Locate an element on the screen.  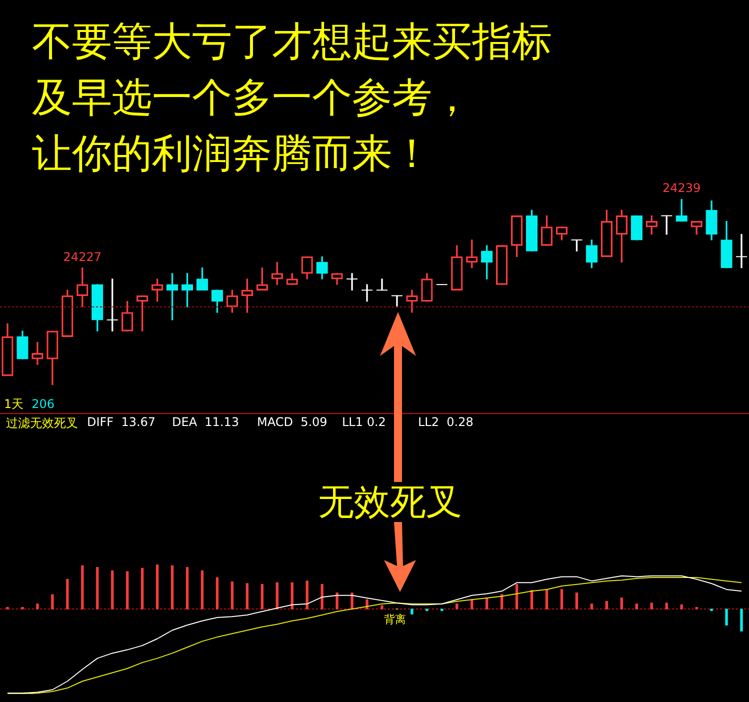
chart-subtitle: 及早选一个多一个参考，让你的利润奔腾而来！ is located at coordinates (252, 126).